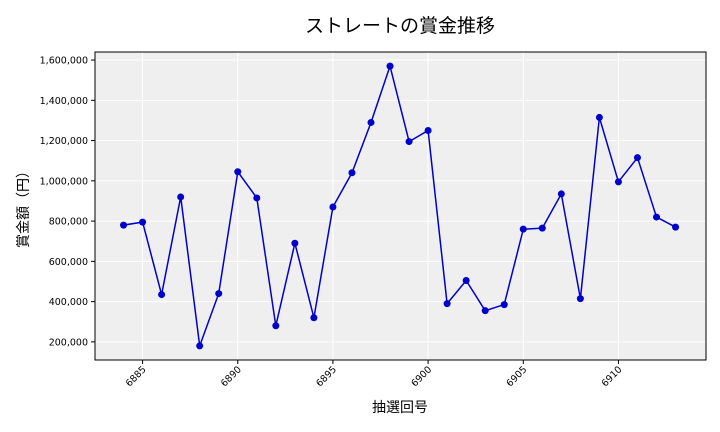  What do you see at coordinates (64, 101) in the screenshot?
I see `y-tick-label: 1,400,000` at bounding box center [64, 101].